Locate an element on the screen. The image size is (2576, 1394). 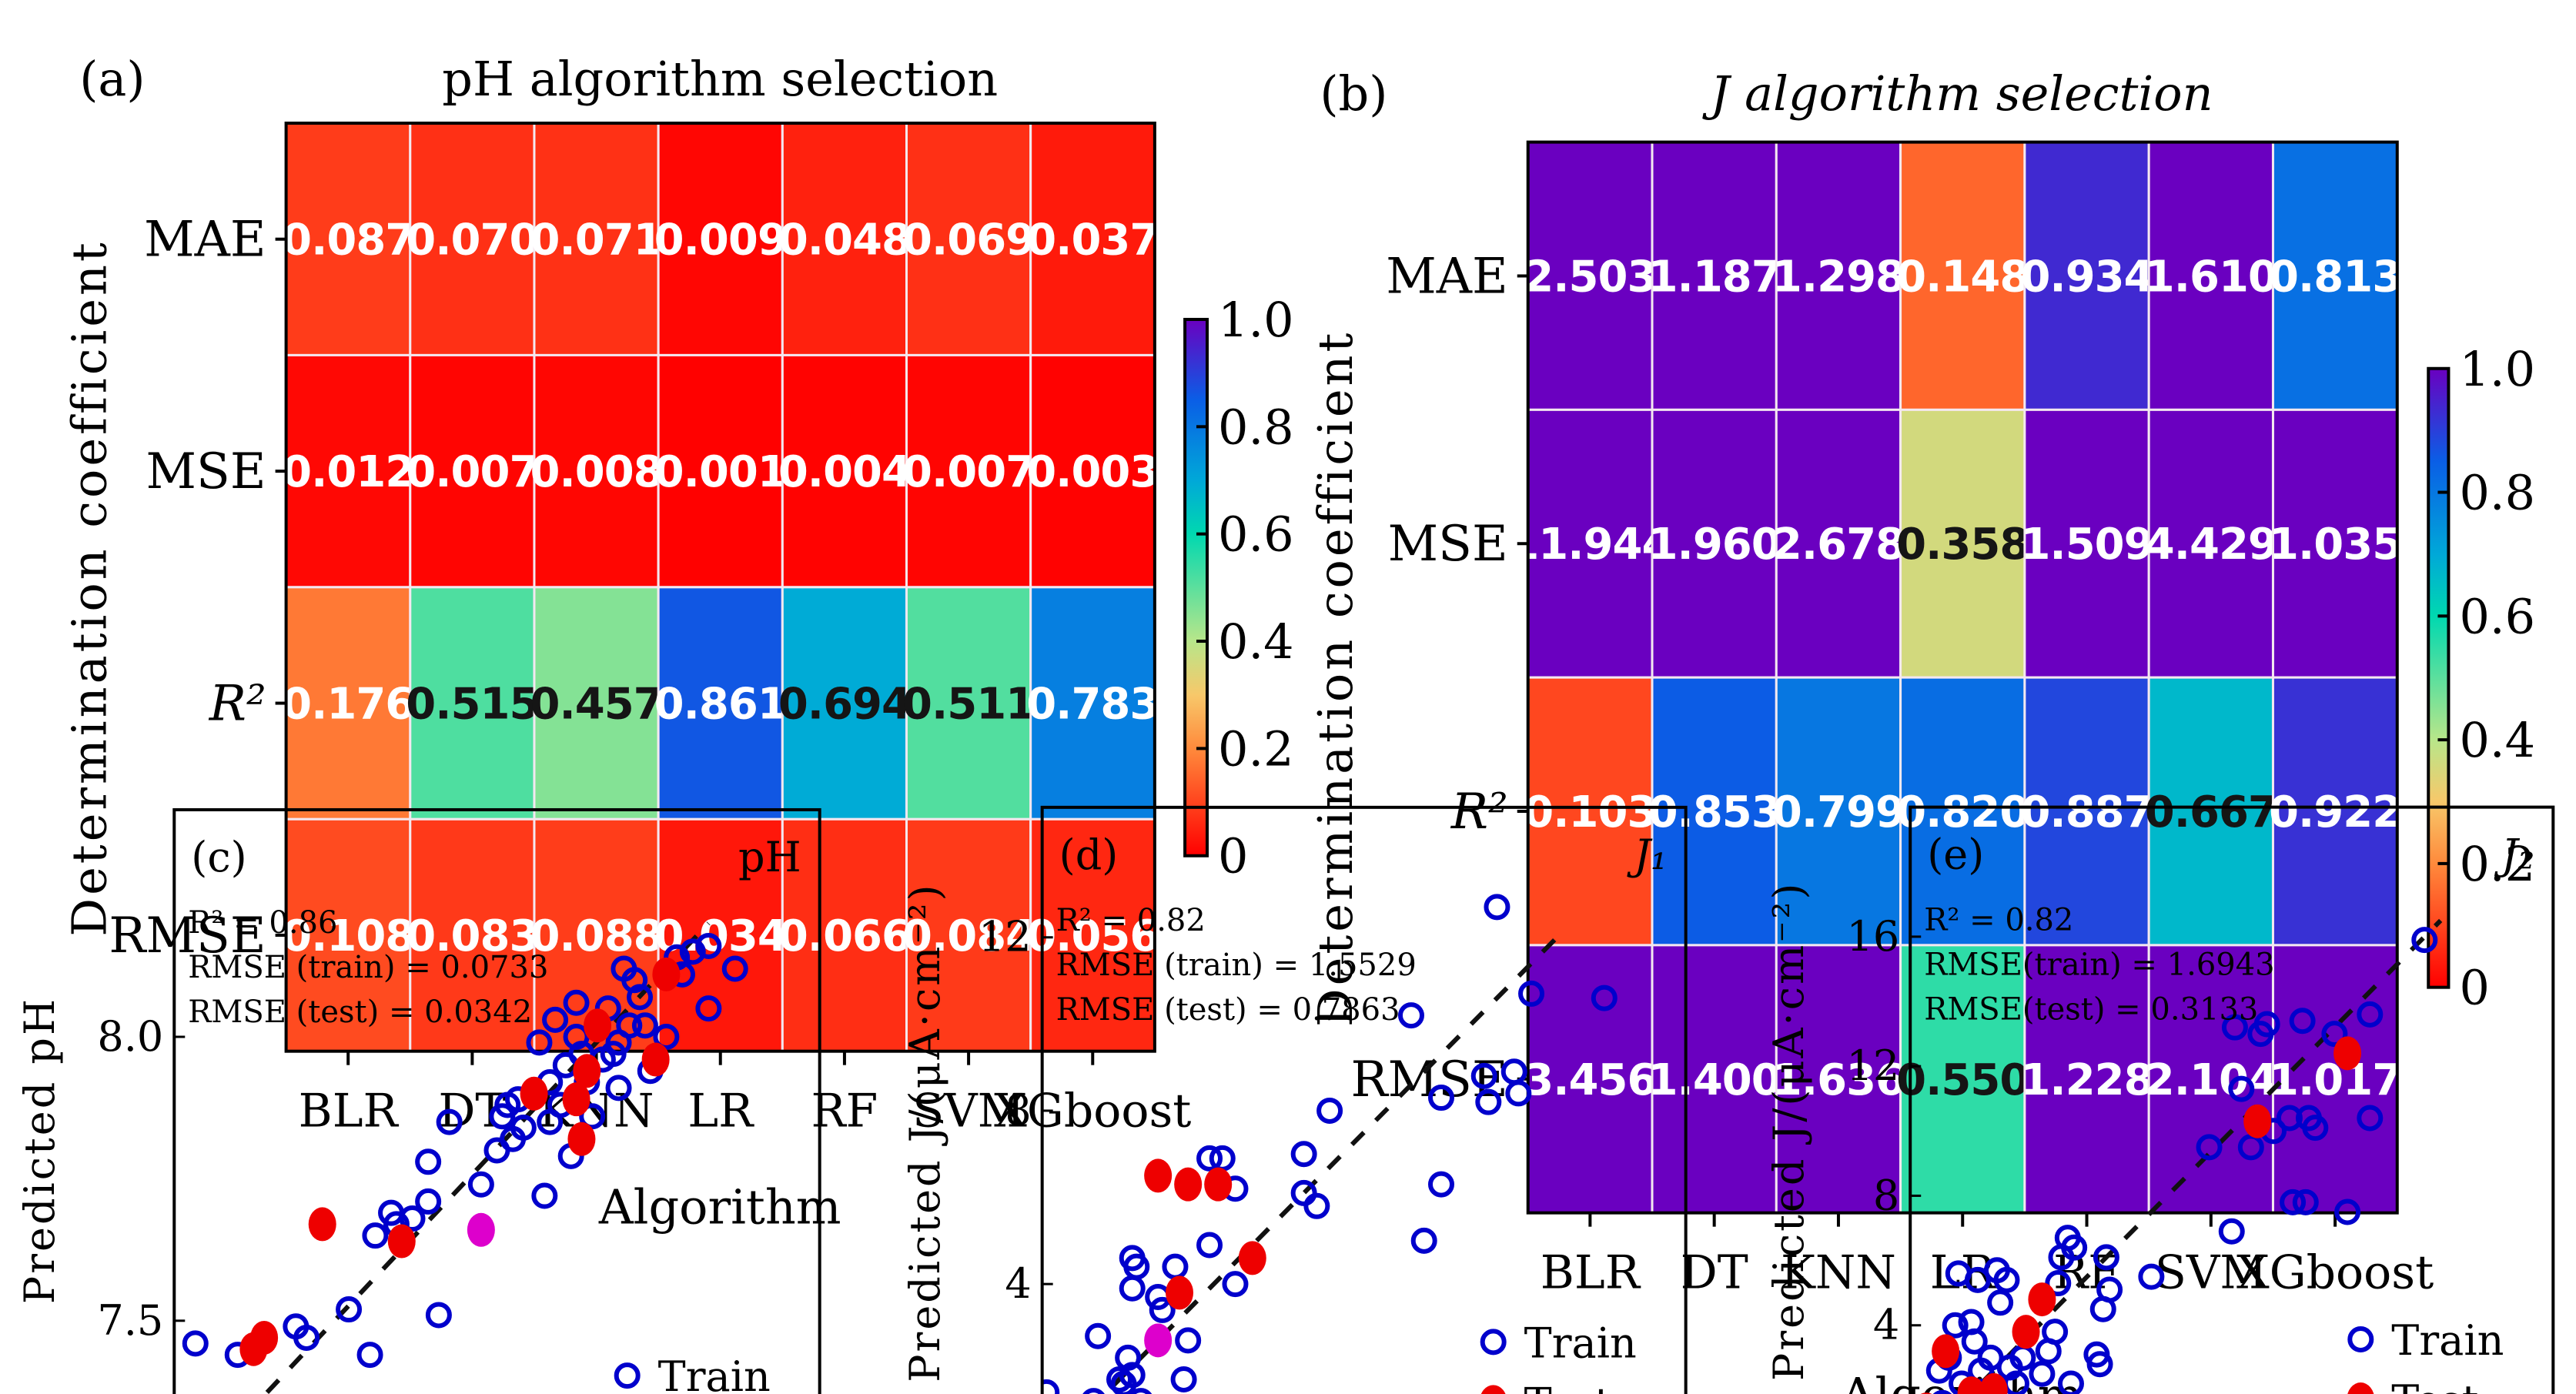
cell-value: 1.228 is located at coordinates (2086, 1080).